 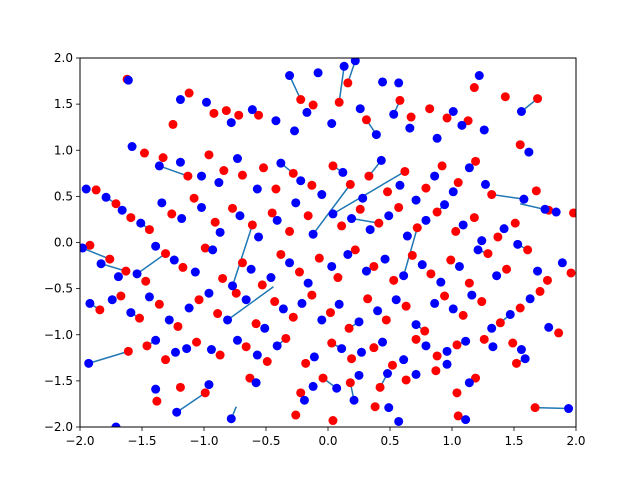 What do you see at coordinates (451, 441) in the screenshot?
I see `x-tick-label: 1.0` at bounding box center [451, 441].